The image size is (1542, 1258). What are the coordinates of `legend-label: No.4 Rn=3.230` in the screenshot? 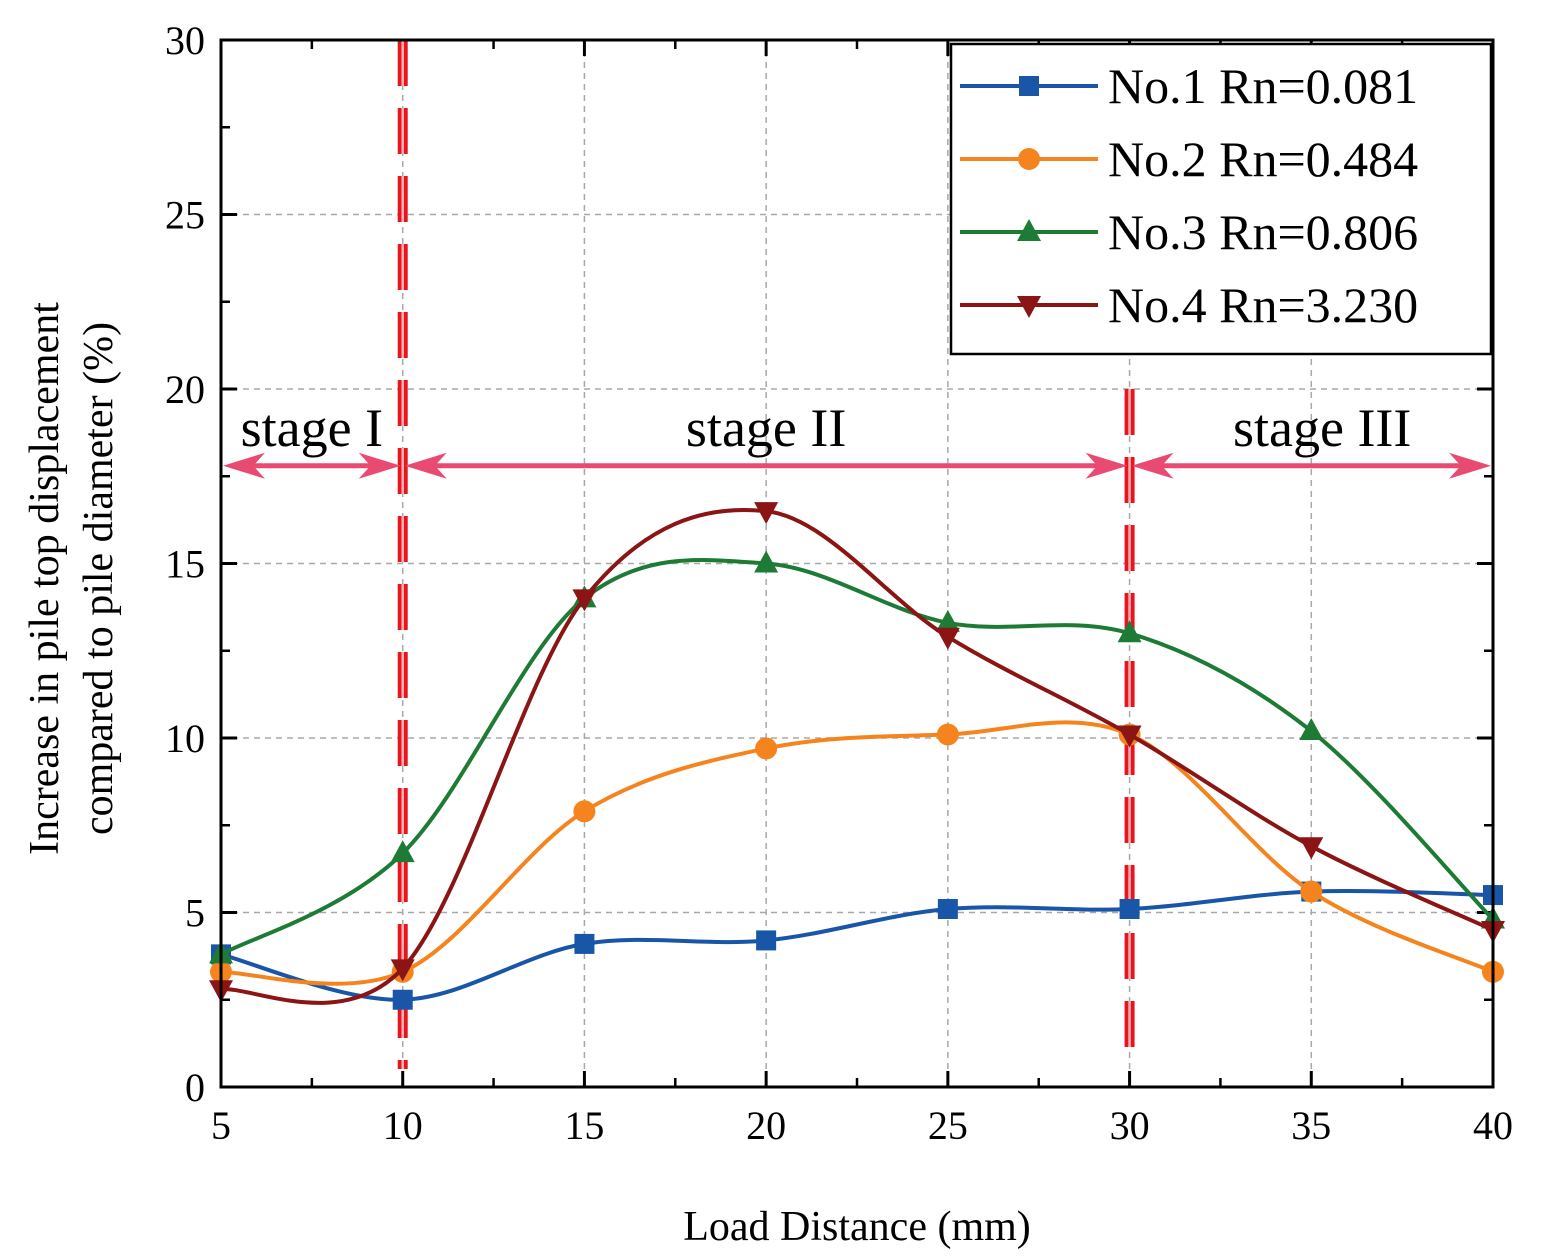 It's located at (1263, 305).